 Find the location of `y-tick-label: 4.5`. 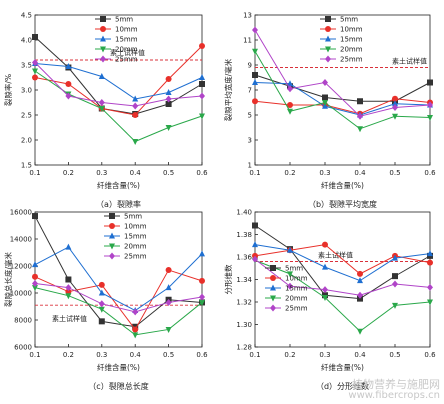

y-tick-label: 4.5 is located at coordinates (26, 16).